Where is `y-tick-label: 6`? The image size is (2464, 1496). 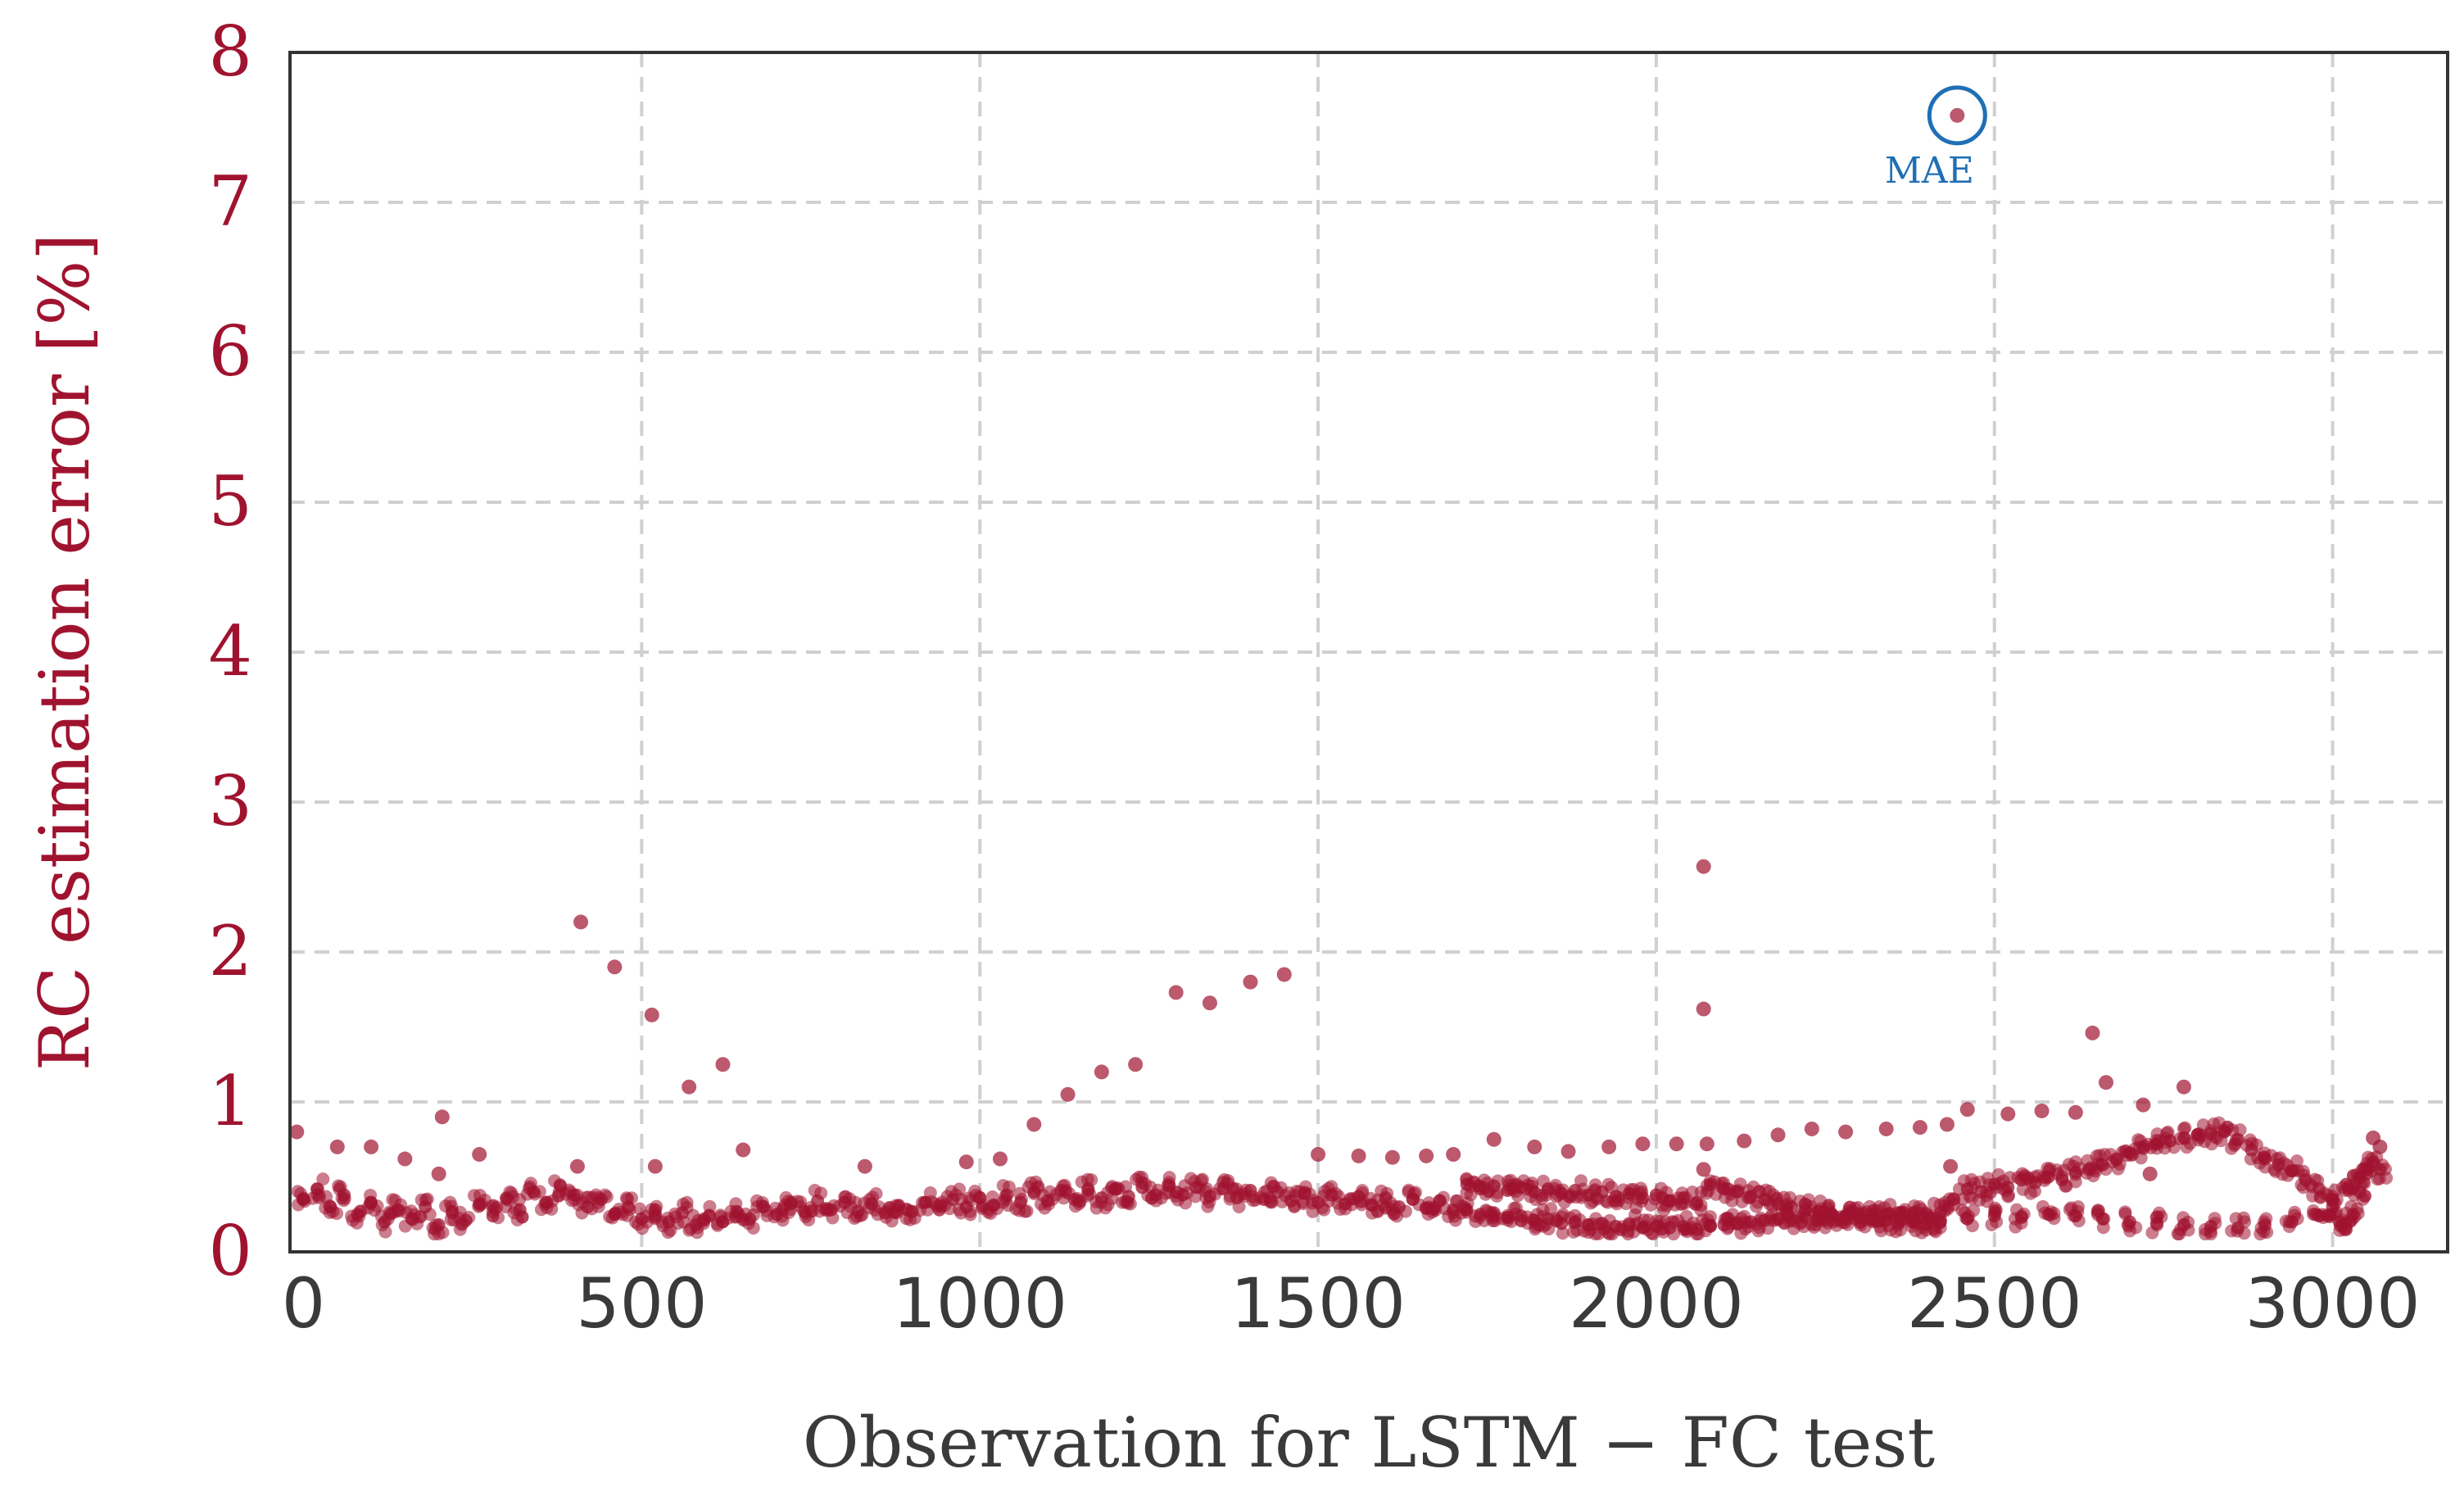
y-tick-label: 6 is located at coordinates (230, 351).